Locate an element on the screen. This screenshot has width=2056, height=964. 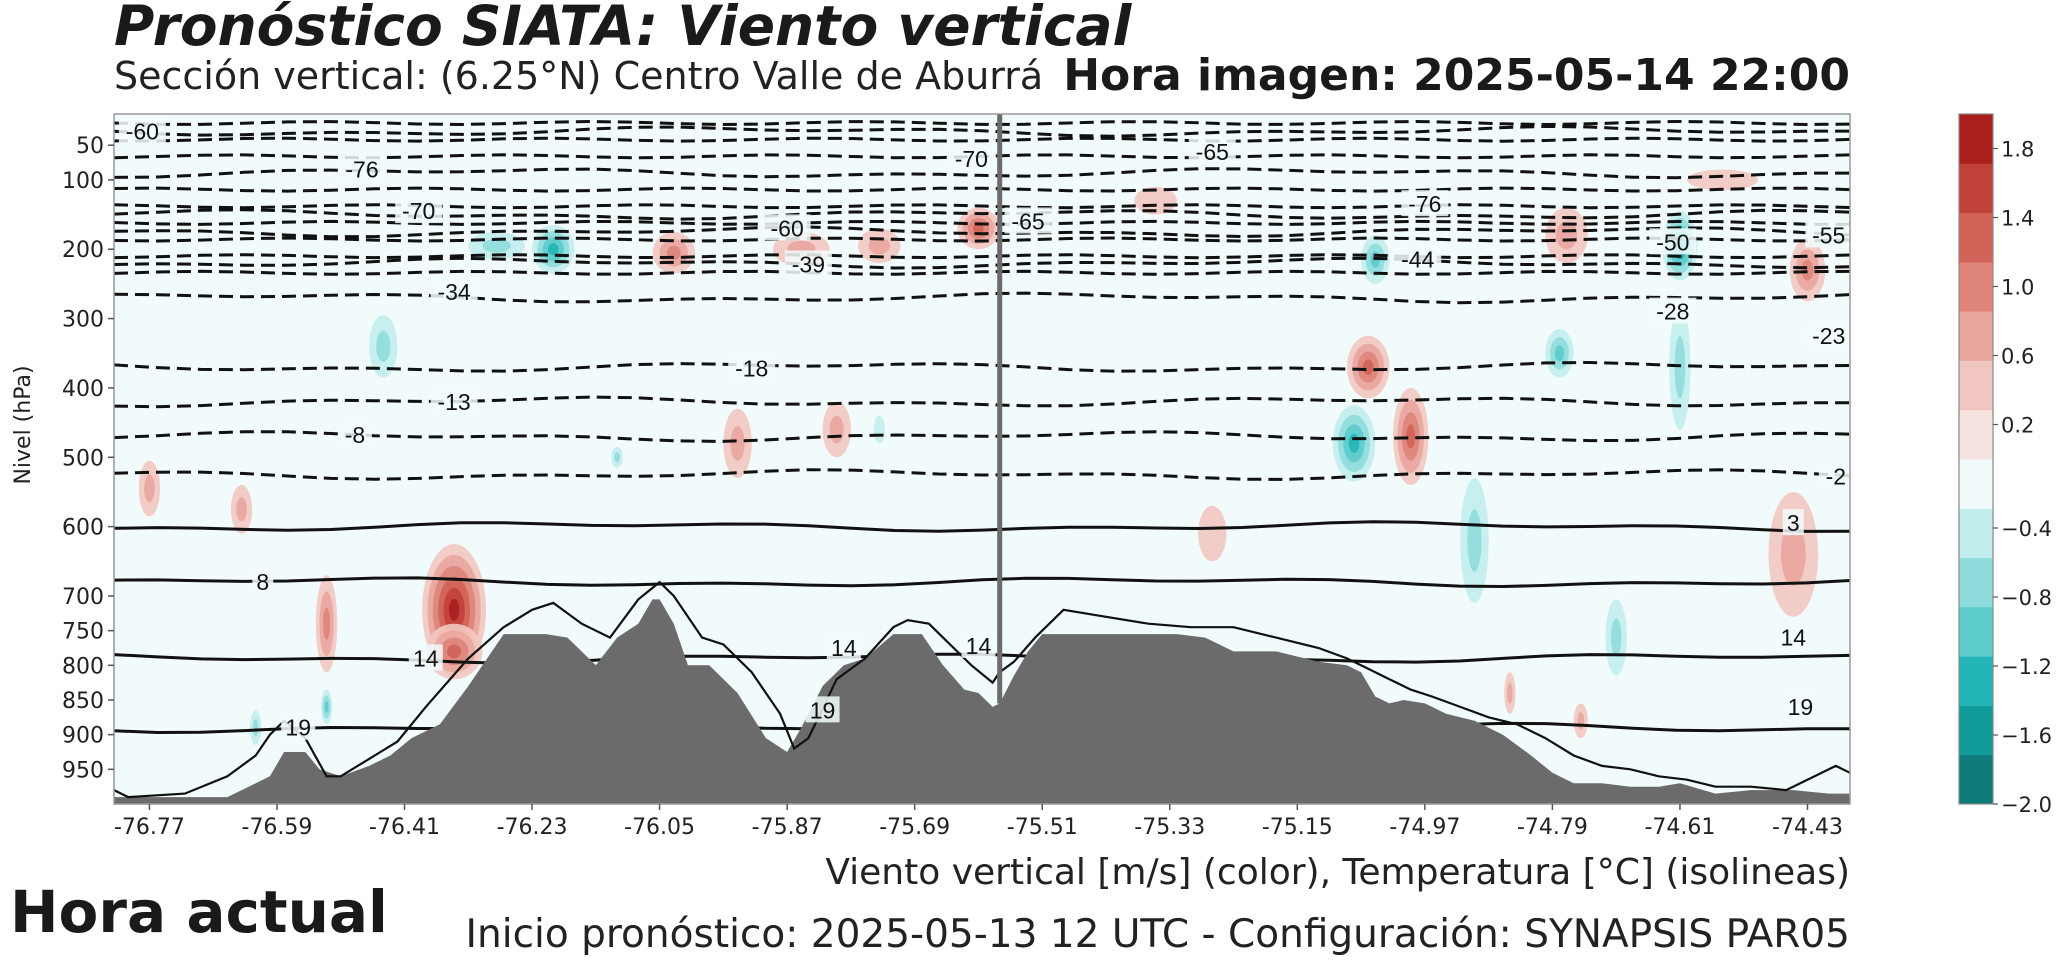
y-tick-label: 50 is located at coordinates (90, 146).